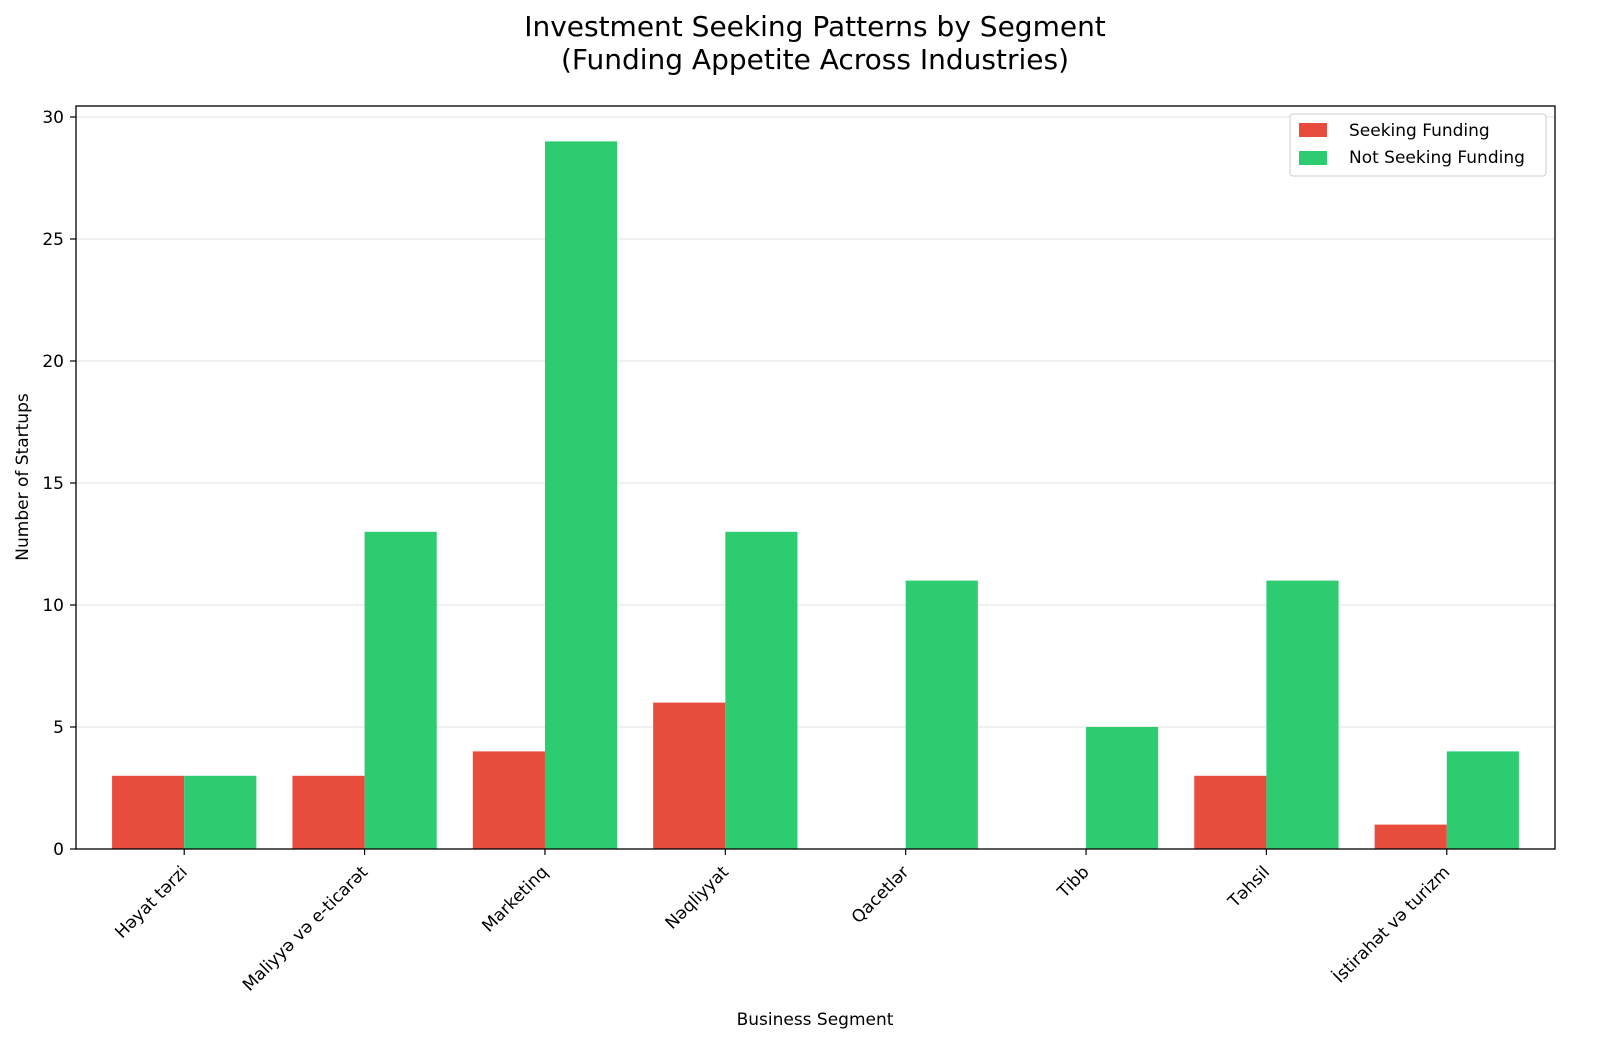 The width and height of the screenshot is (1600, 1063). What do you see at coordinates (1073, 882) in the screenshot?
I see `x-tick-label-5: Tibb` at bounding box center [1073, 882].